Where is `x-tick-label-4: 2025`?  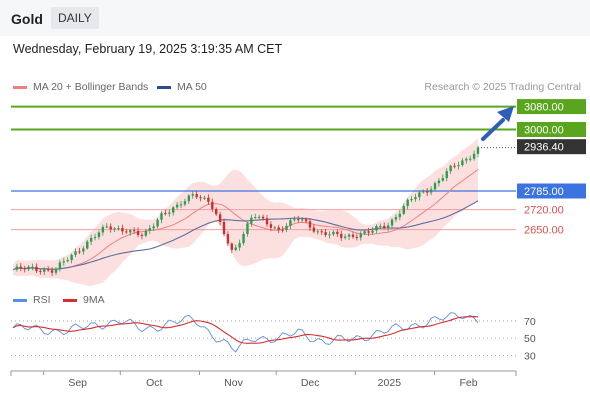
x-tick-label-4: 2025 is located at coordinates (390, 383).